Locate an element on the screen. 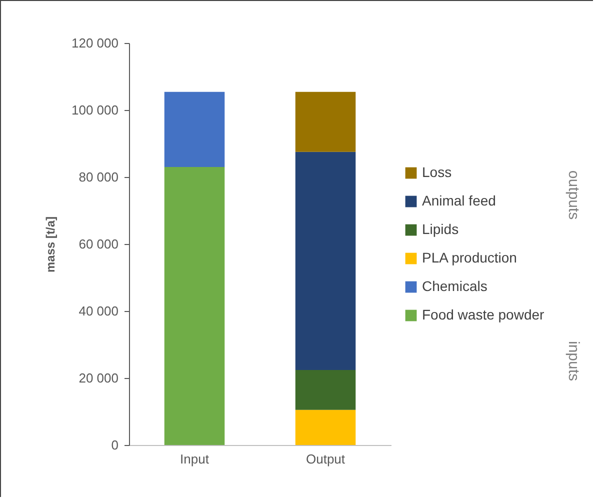  y-tick-label: 120 000 is located at coordinates (95, 43).